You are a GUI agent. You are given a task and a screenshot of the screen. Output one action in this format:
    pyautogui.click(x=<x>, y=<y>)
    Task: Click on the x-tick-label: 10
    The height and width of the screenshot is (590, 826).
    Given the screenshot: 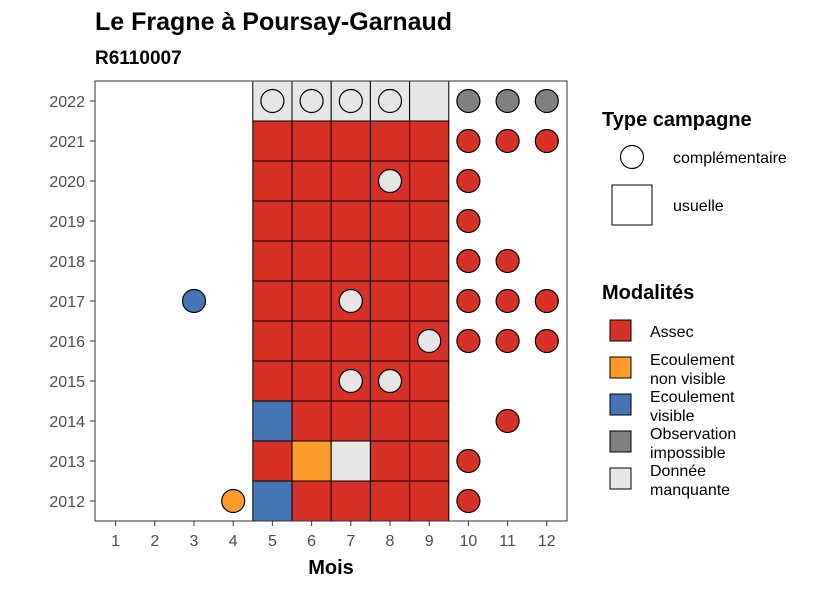 What is the action you would take?
    pyautogui.click(x=469, y=541)
    